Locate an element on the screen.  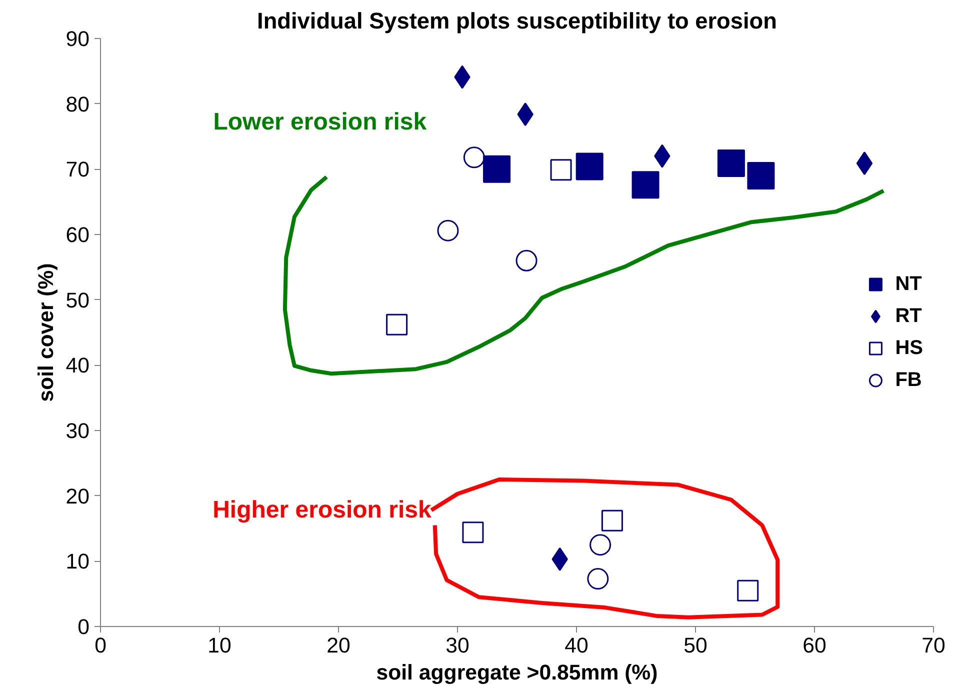
y-tick-label: 20 is located at coordinates (78, 496).